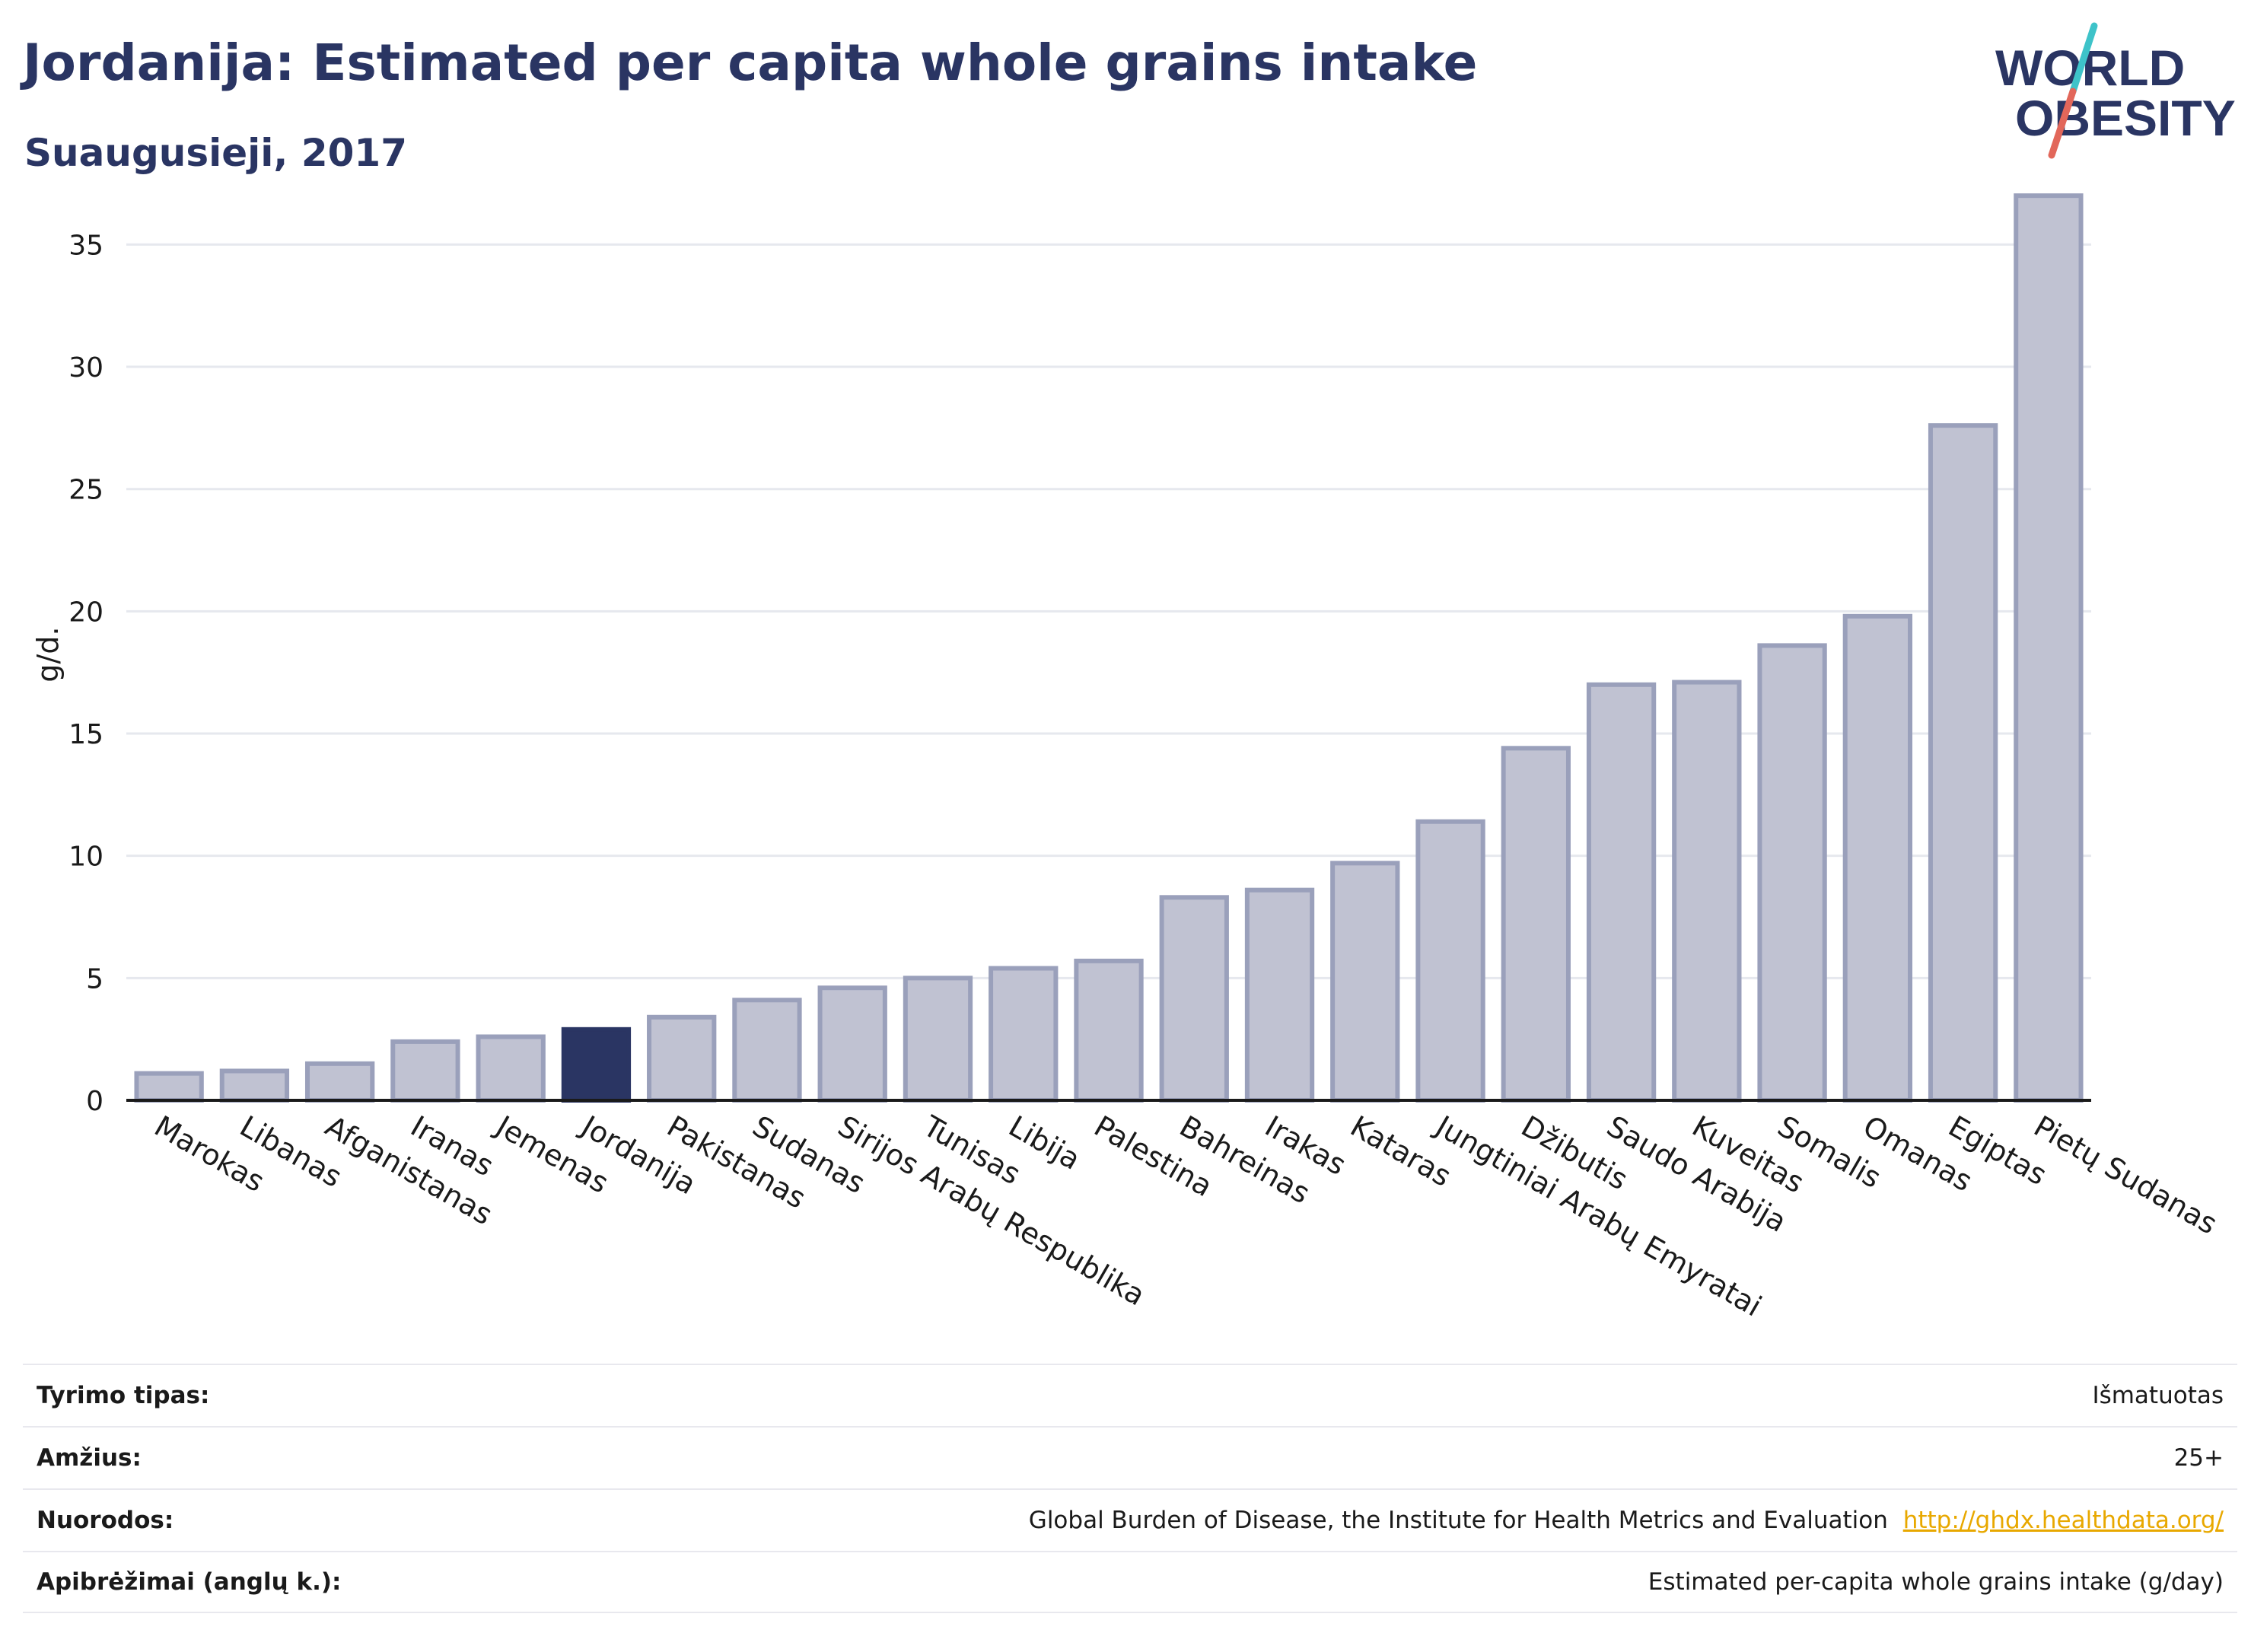 This screenshot has width=2251, height=1652. What do you see at coordinates (85, 490) in the screenshot?
I see `y-tick-label: 25` at bounding box center [85, 490].